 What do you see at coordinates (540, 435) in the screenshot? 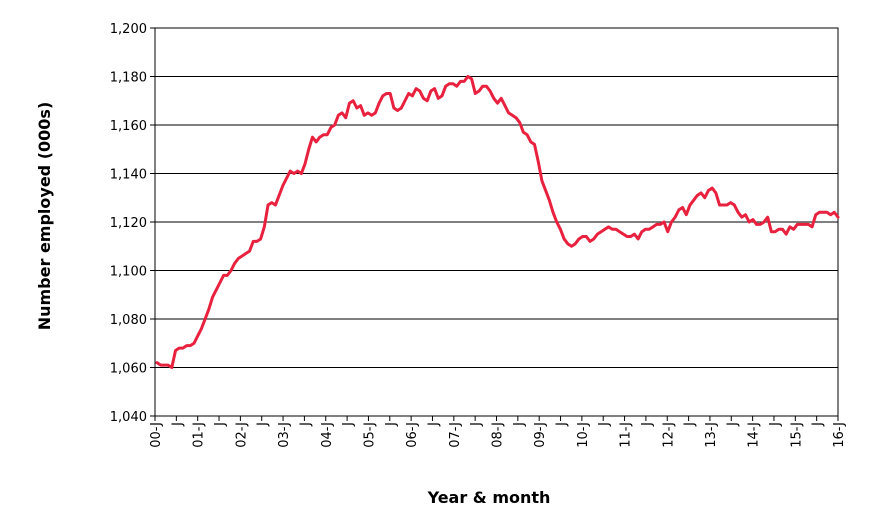
I see `x-tick-label: 09-J` at bounding box center [540, 435].